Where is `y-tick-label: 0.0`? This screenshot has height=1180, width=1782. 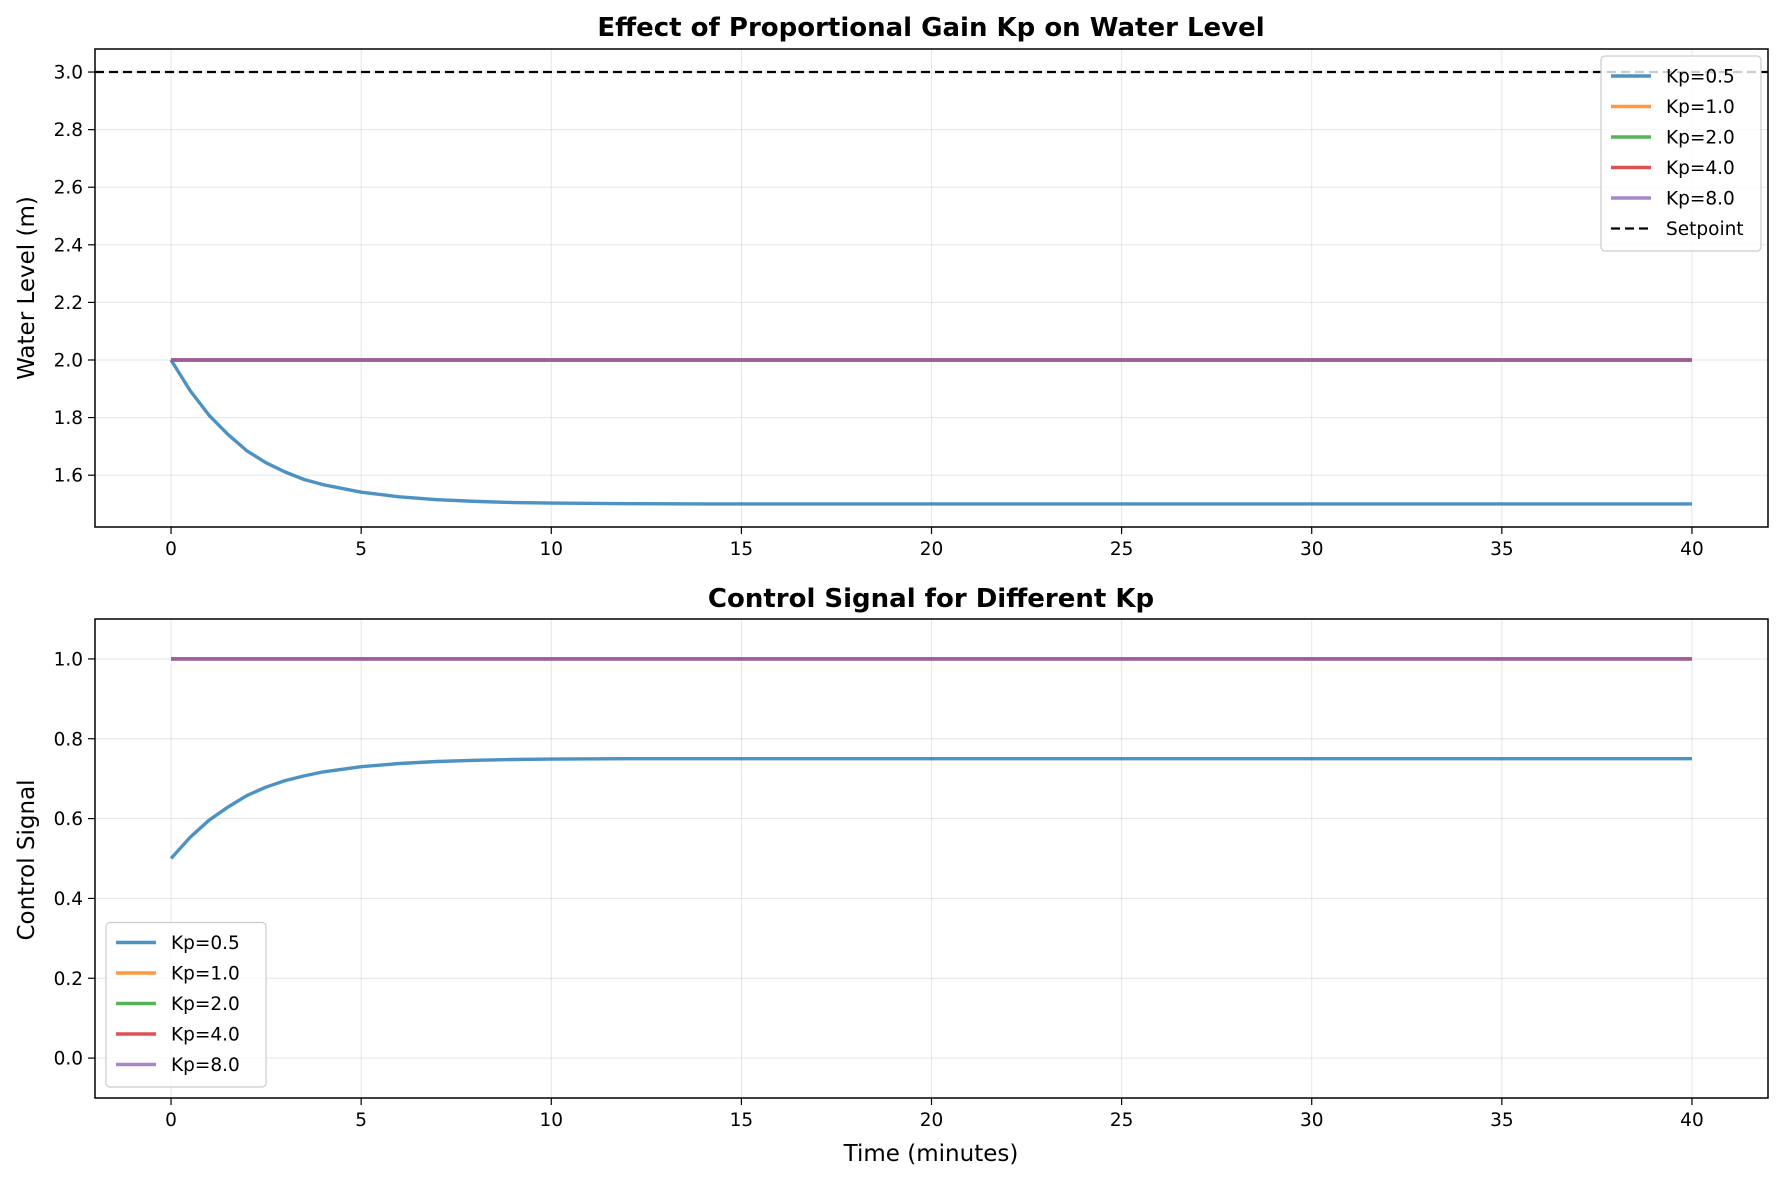 y-tick-label: 0.0 is located at coordinates (68, 1059).